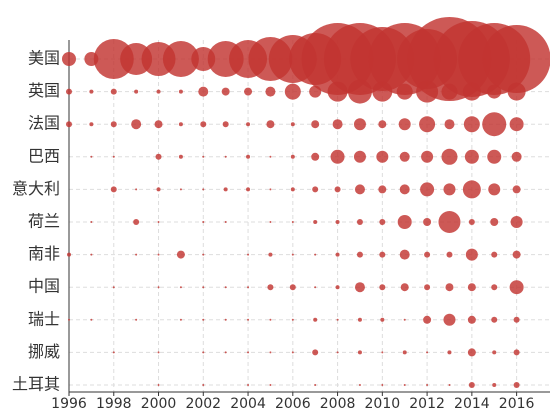 The width and height of the screenshot is (550, 420). I want to click on x-tick-label: 2014, so click(472, 404).